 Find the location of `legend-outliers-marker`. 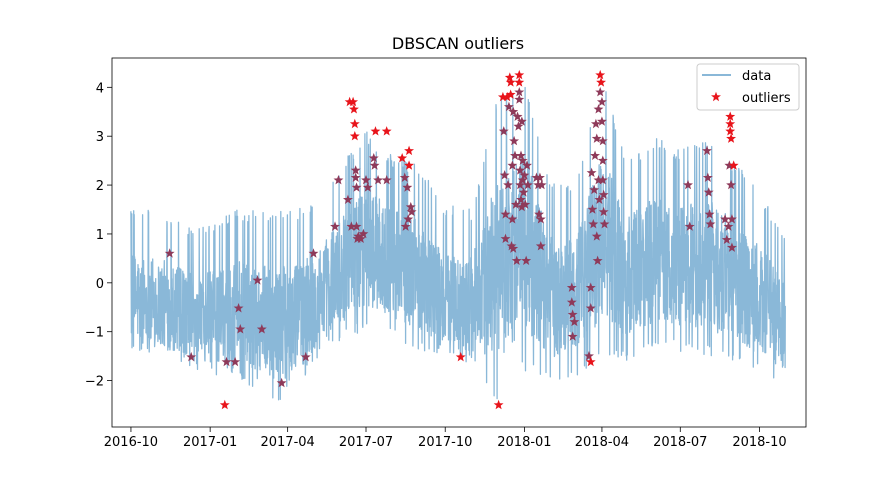

legend-outliers-marker is located at coordinates (716, 96).